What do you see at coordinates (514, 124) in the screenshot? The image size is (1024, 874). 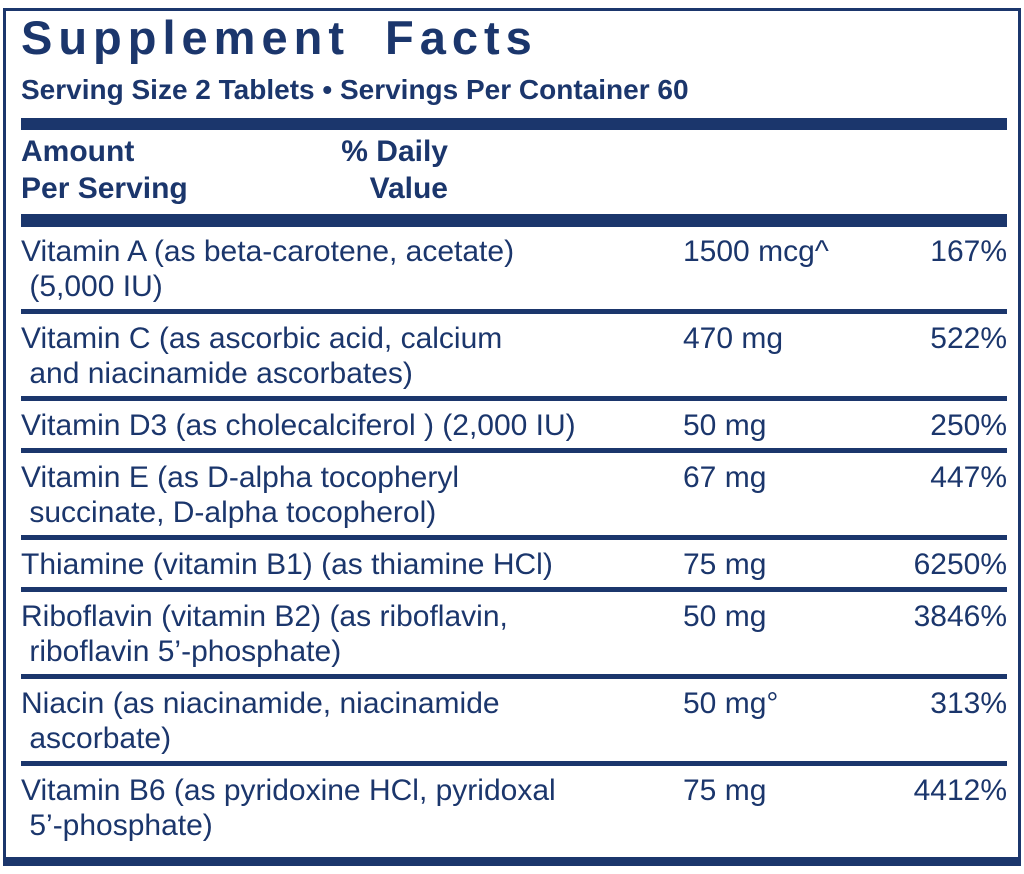 I see `divider-thick-top` at bounding box center [514, 124].